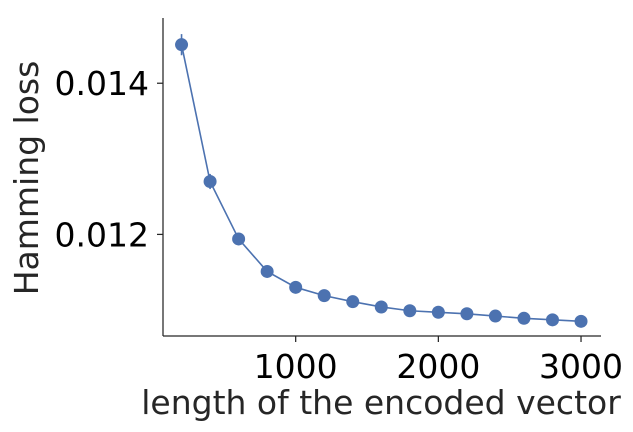  I want to click on x-ticks: 1000 2000 3000, so click(438, 361).